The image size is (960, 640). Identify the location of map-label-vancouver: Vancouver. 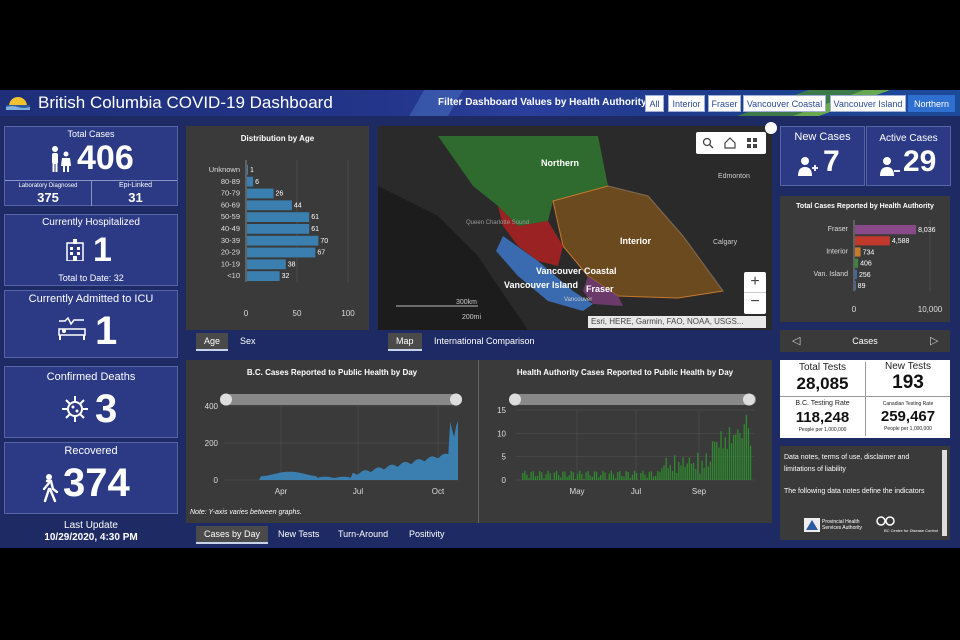
(578, 300).